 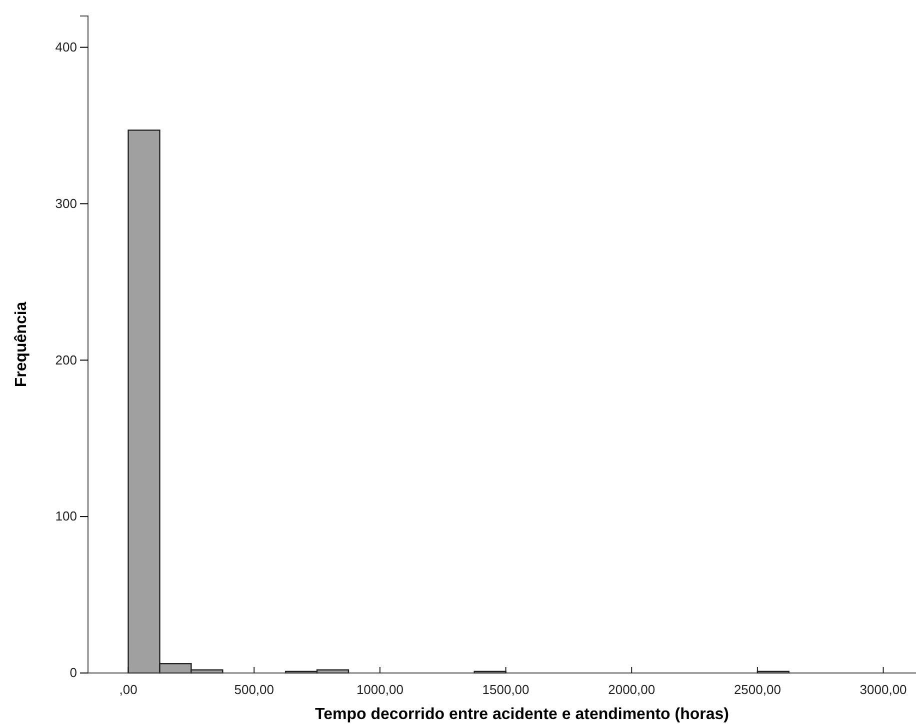 I want to click on x-tick-label: 2000,00, so click(x=632, y=690).